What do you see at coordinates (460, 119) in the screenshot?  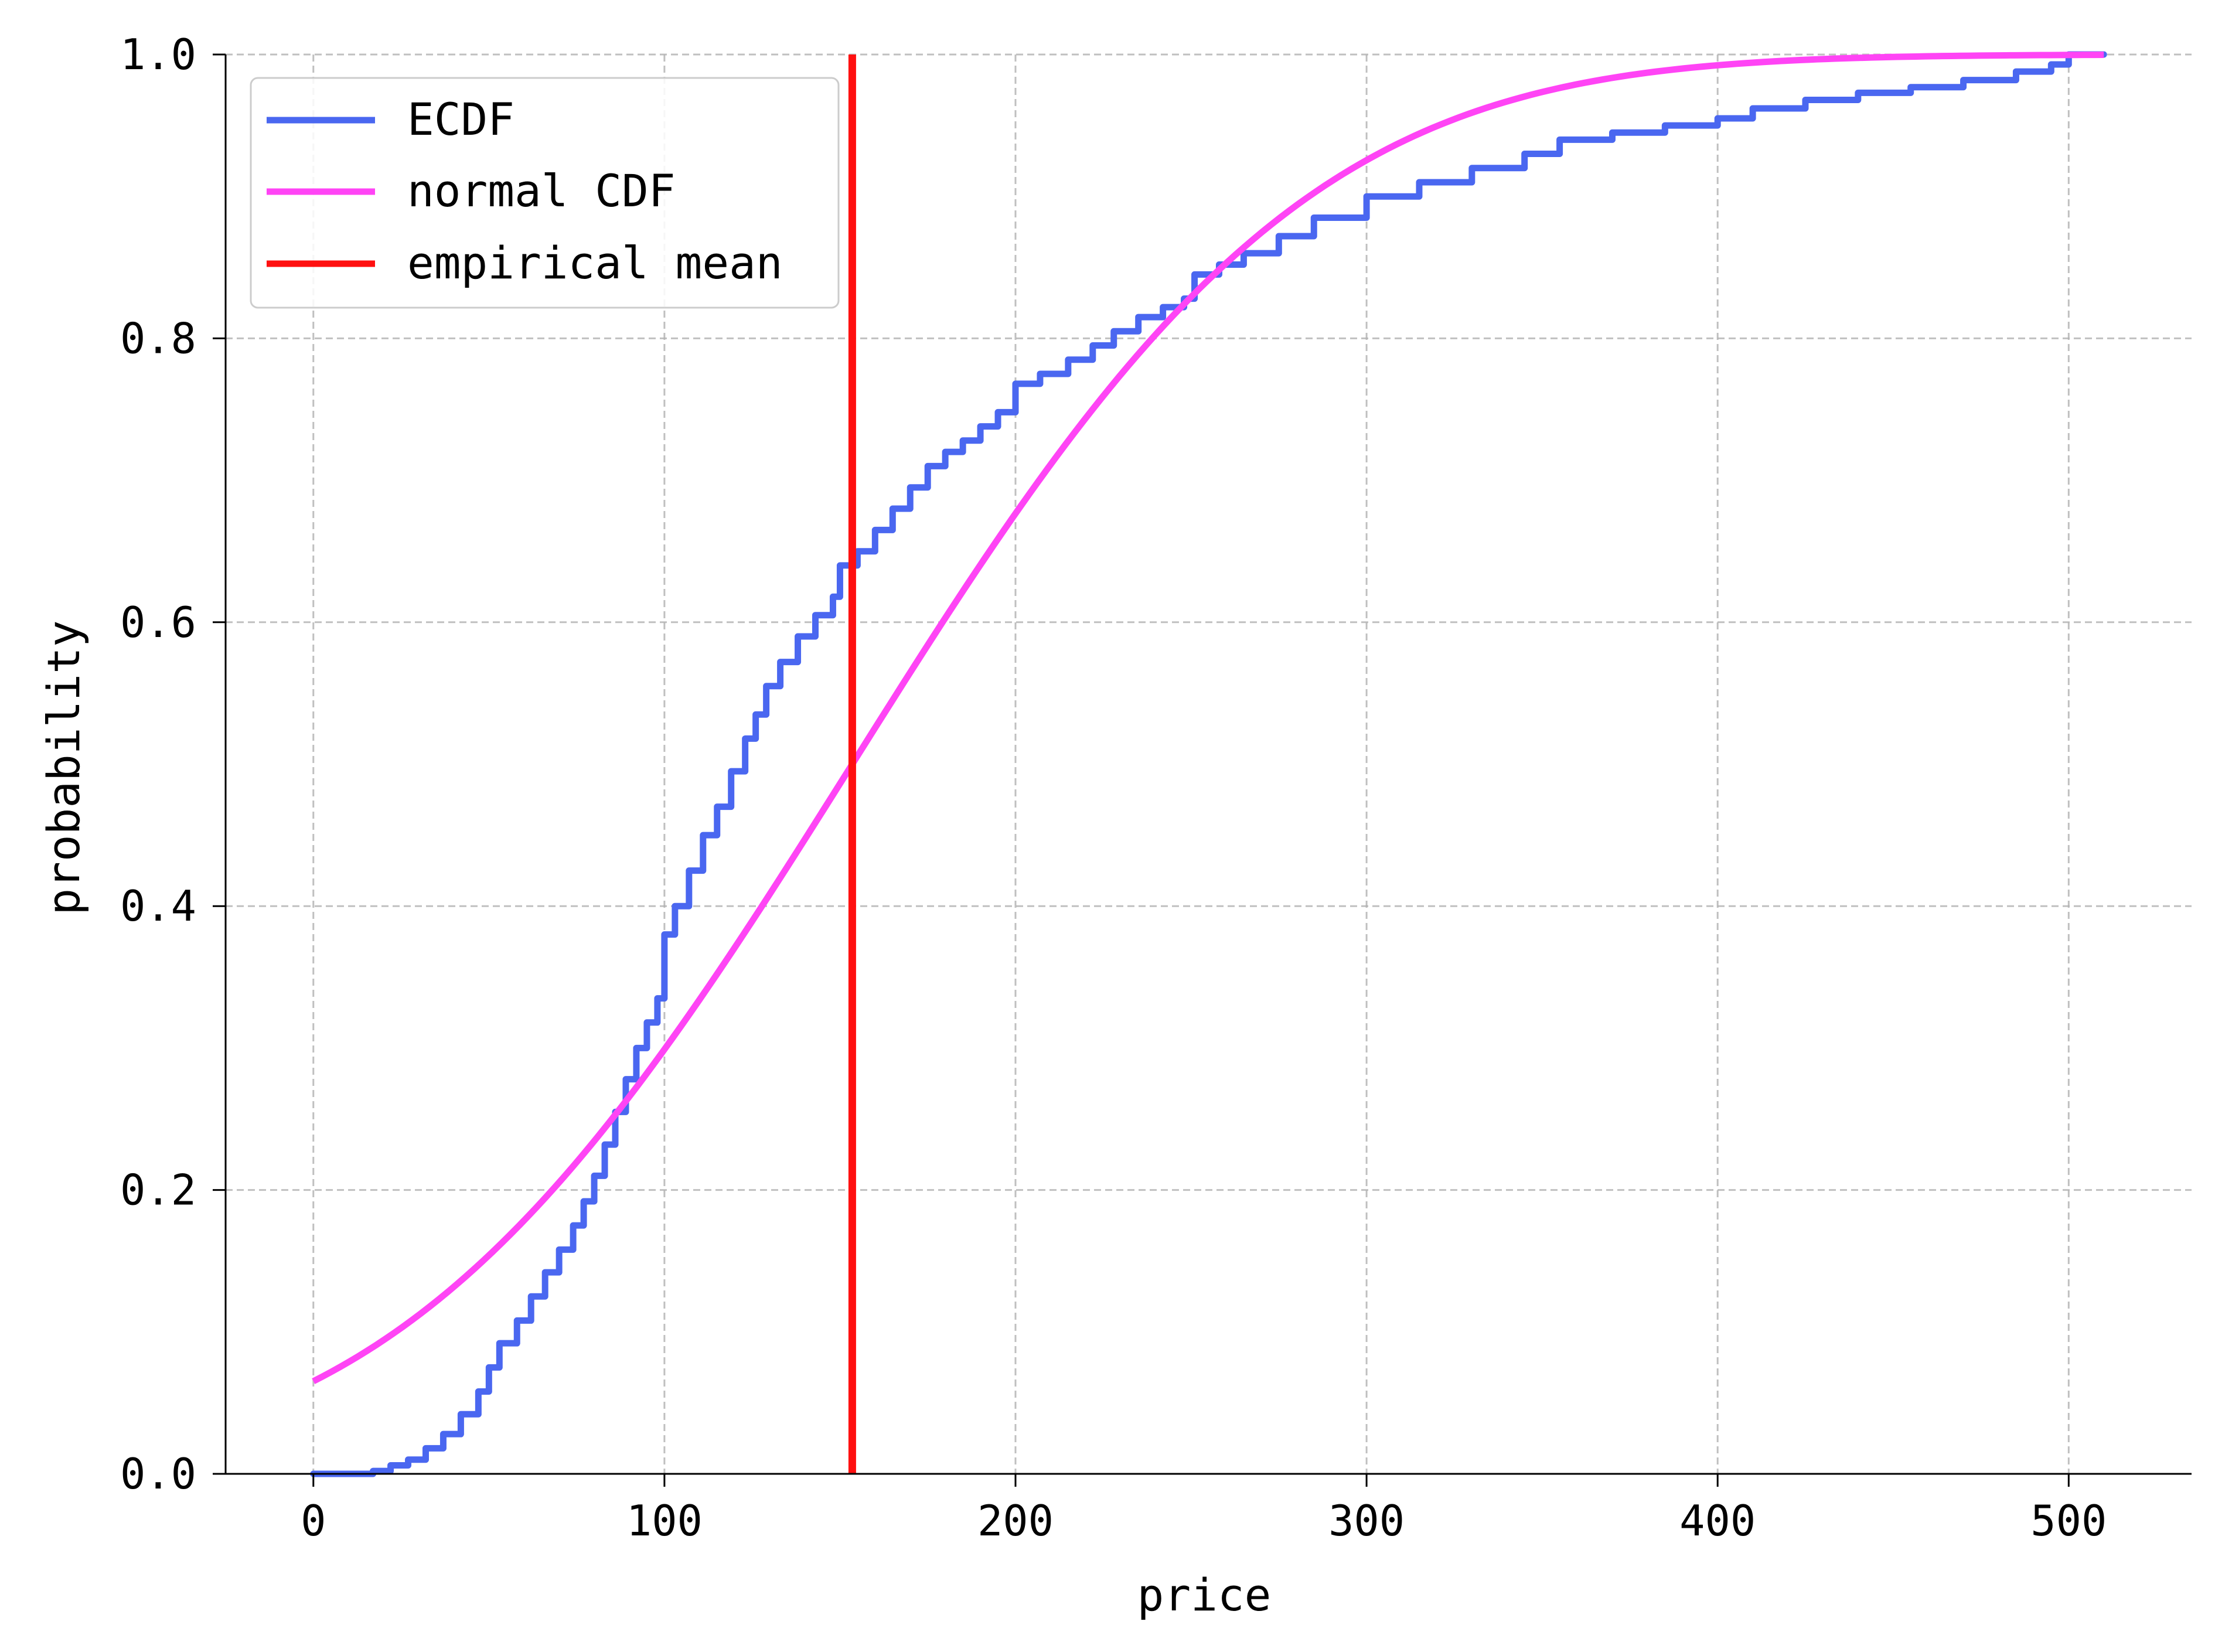 I see `legend-label-ecdf: ECDF` at bounding box center [460, 119].